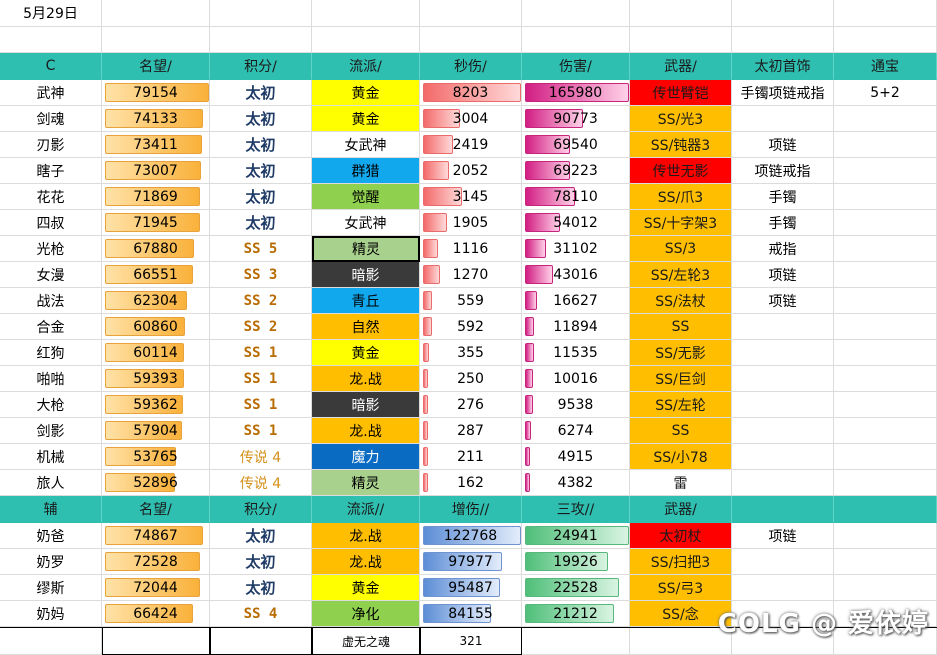  I want to click on jewelry-cell: 手镯, so click(783, 223).